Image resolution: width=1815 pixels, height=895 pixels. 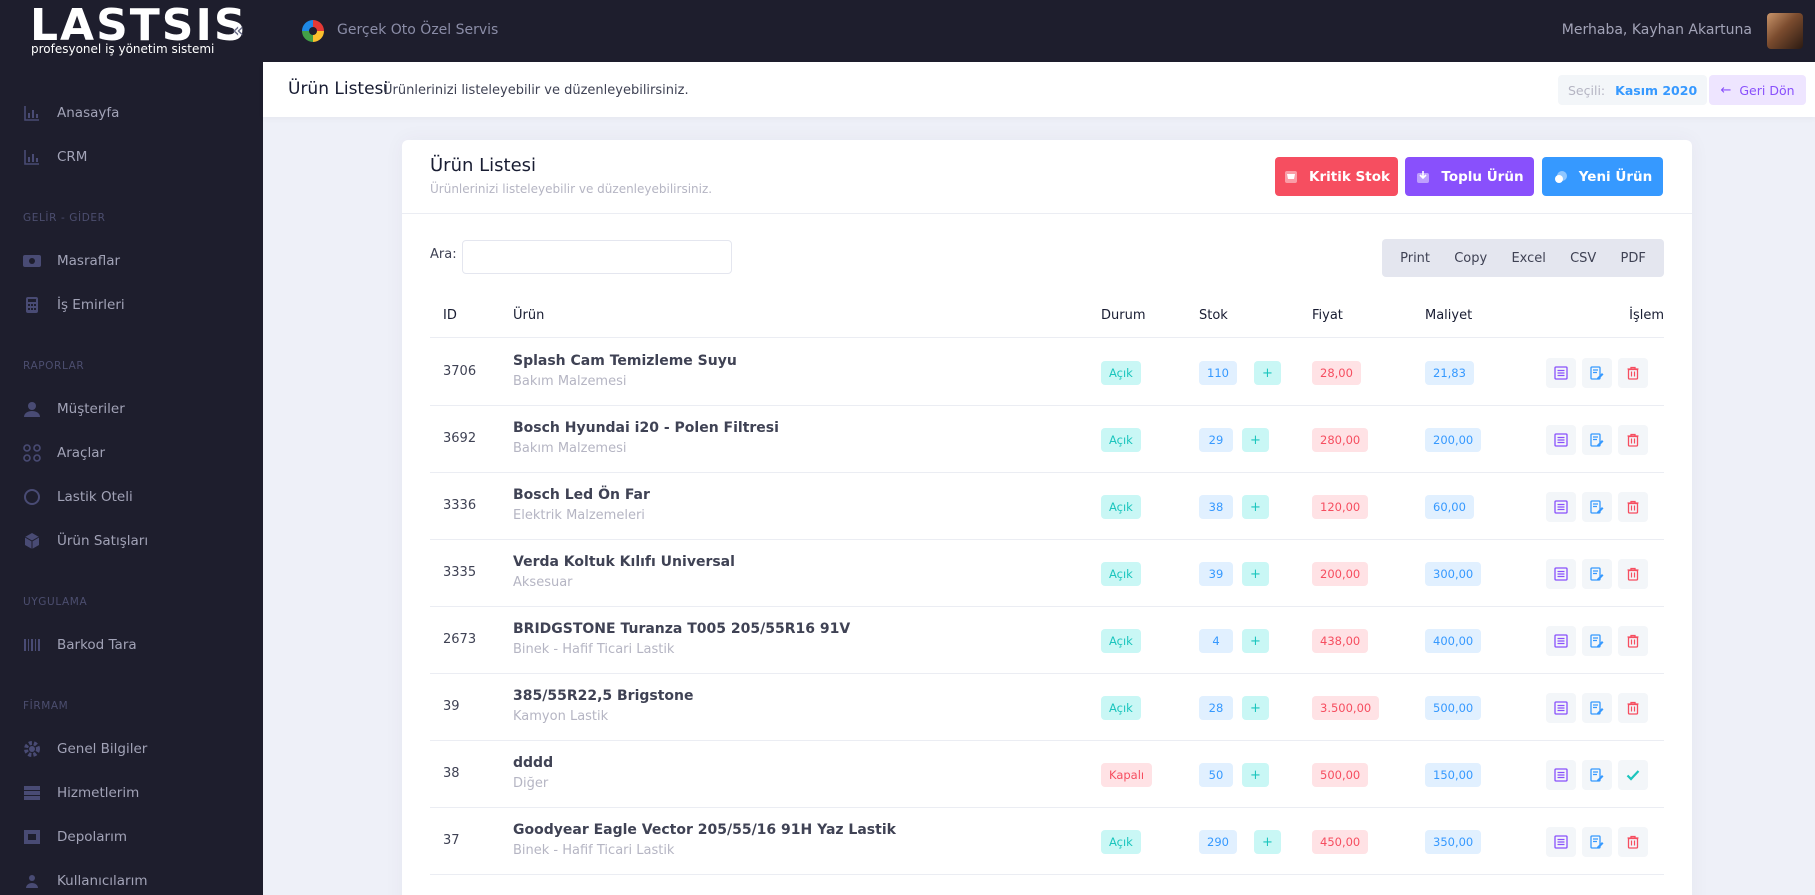 What do you see at coordinates (624, 562) in the screenshot?
I see `product-name: Verda Koltuk Kılıfı Universal` at bounding box center [624, 562].